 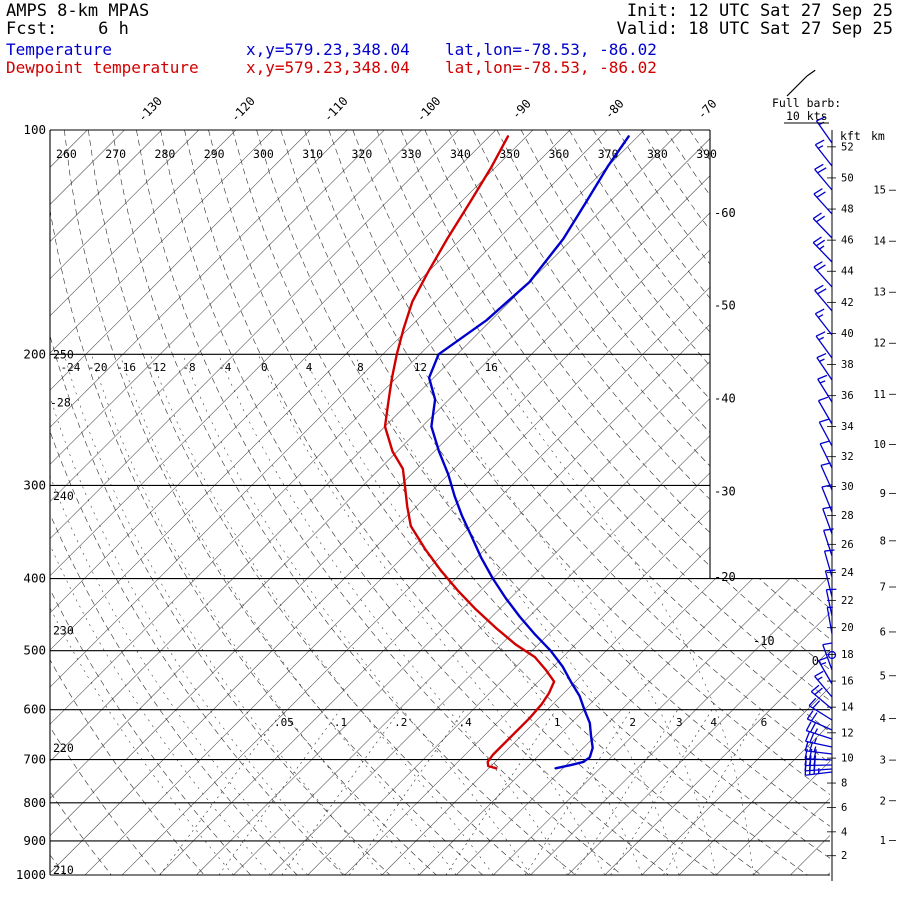 What do you see at coordinates (847, 334) in the screenshot?
I see `svg-text: 40` at bounding box center [847, 334].